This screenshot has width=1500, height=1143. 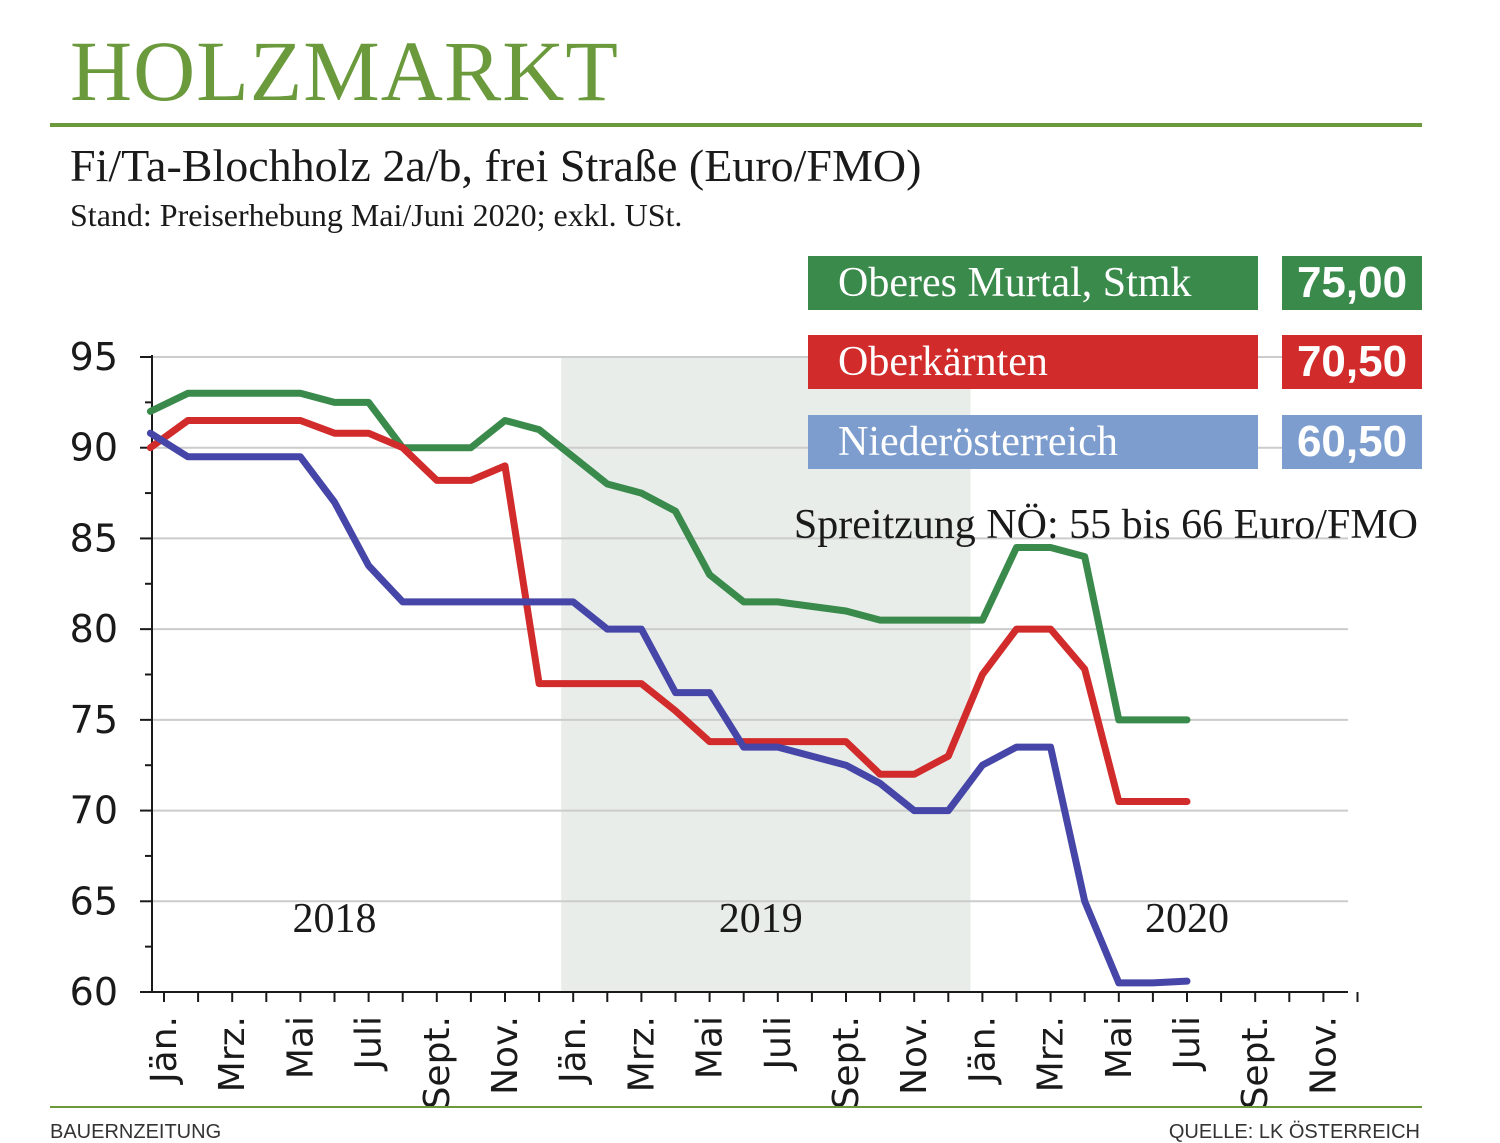 What do you see at coordinates (335, 919) in the screenshot?
I see `year-label-2018: 2018` at bounding box center [335, 919].